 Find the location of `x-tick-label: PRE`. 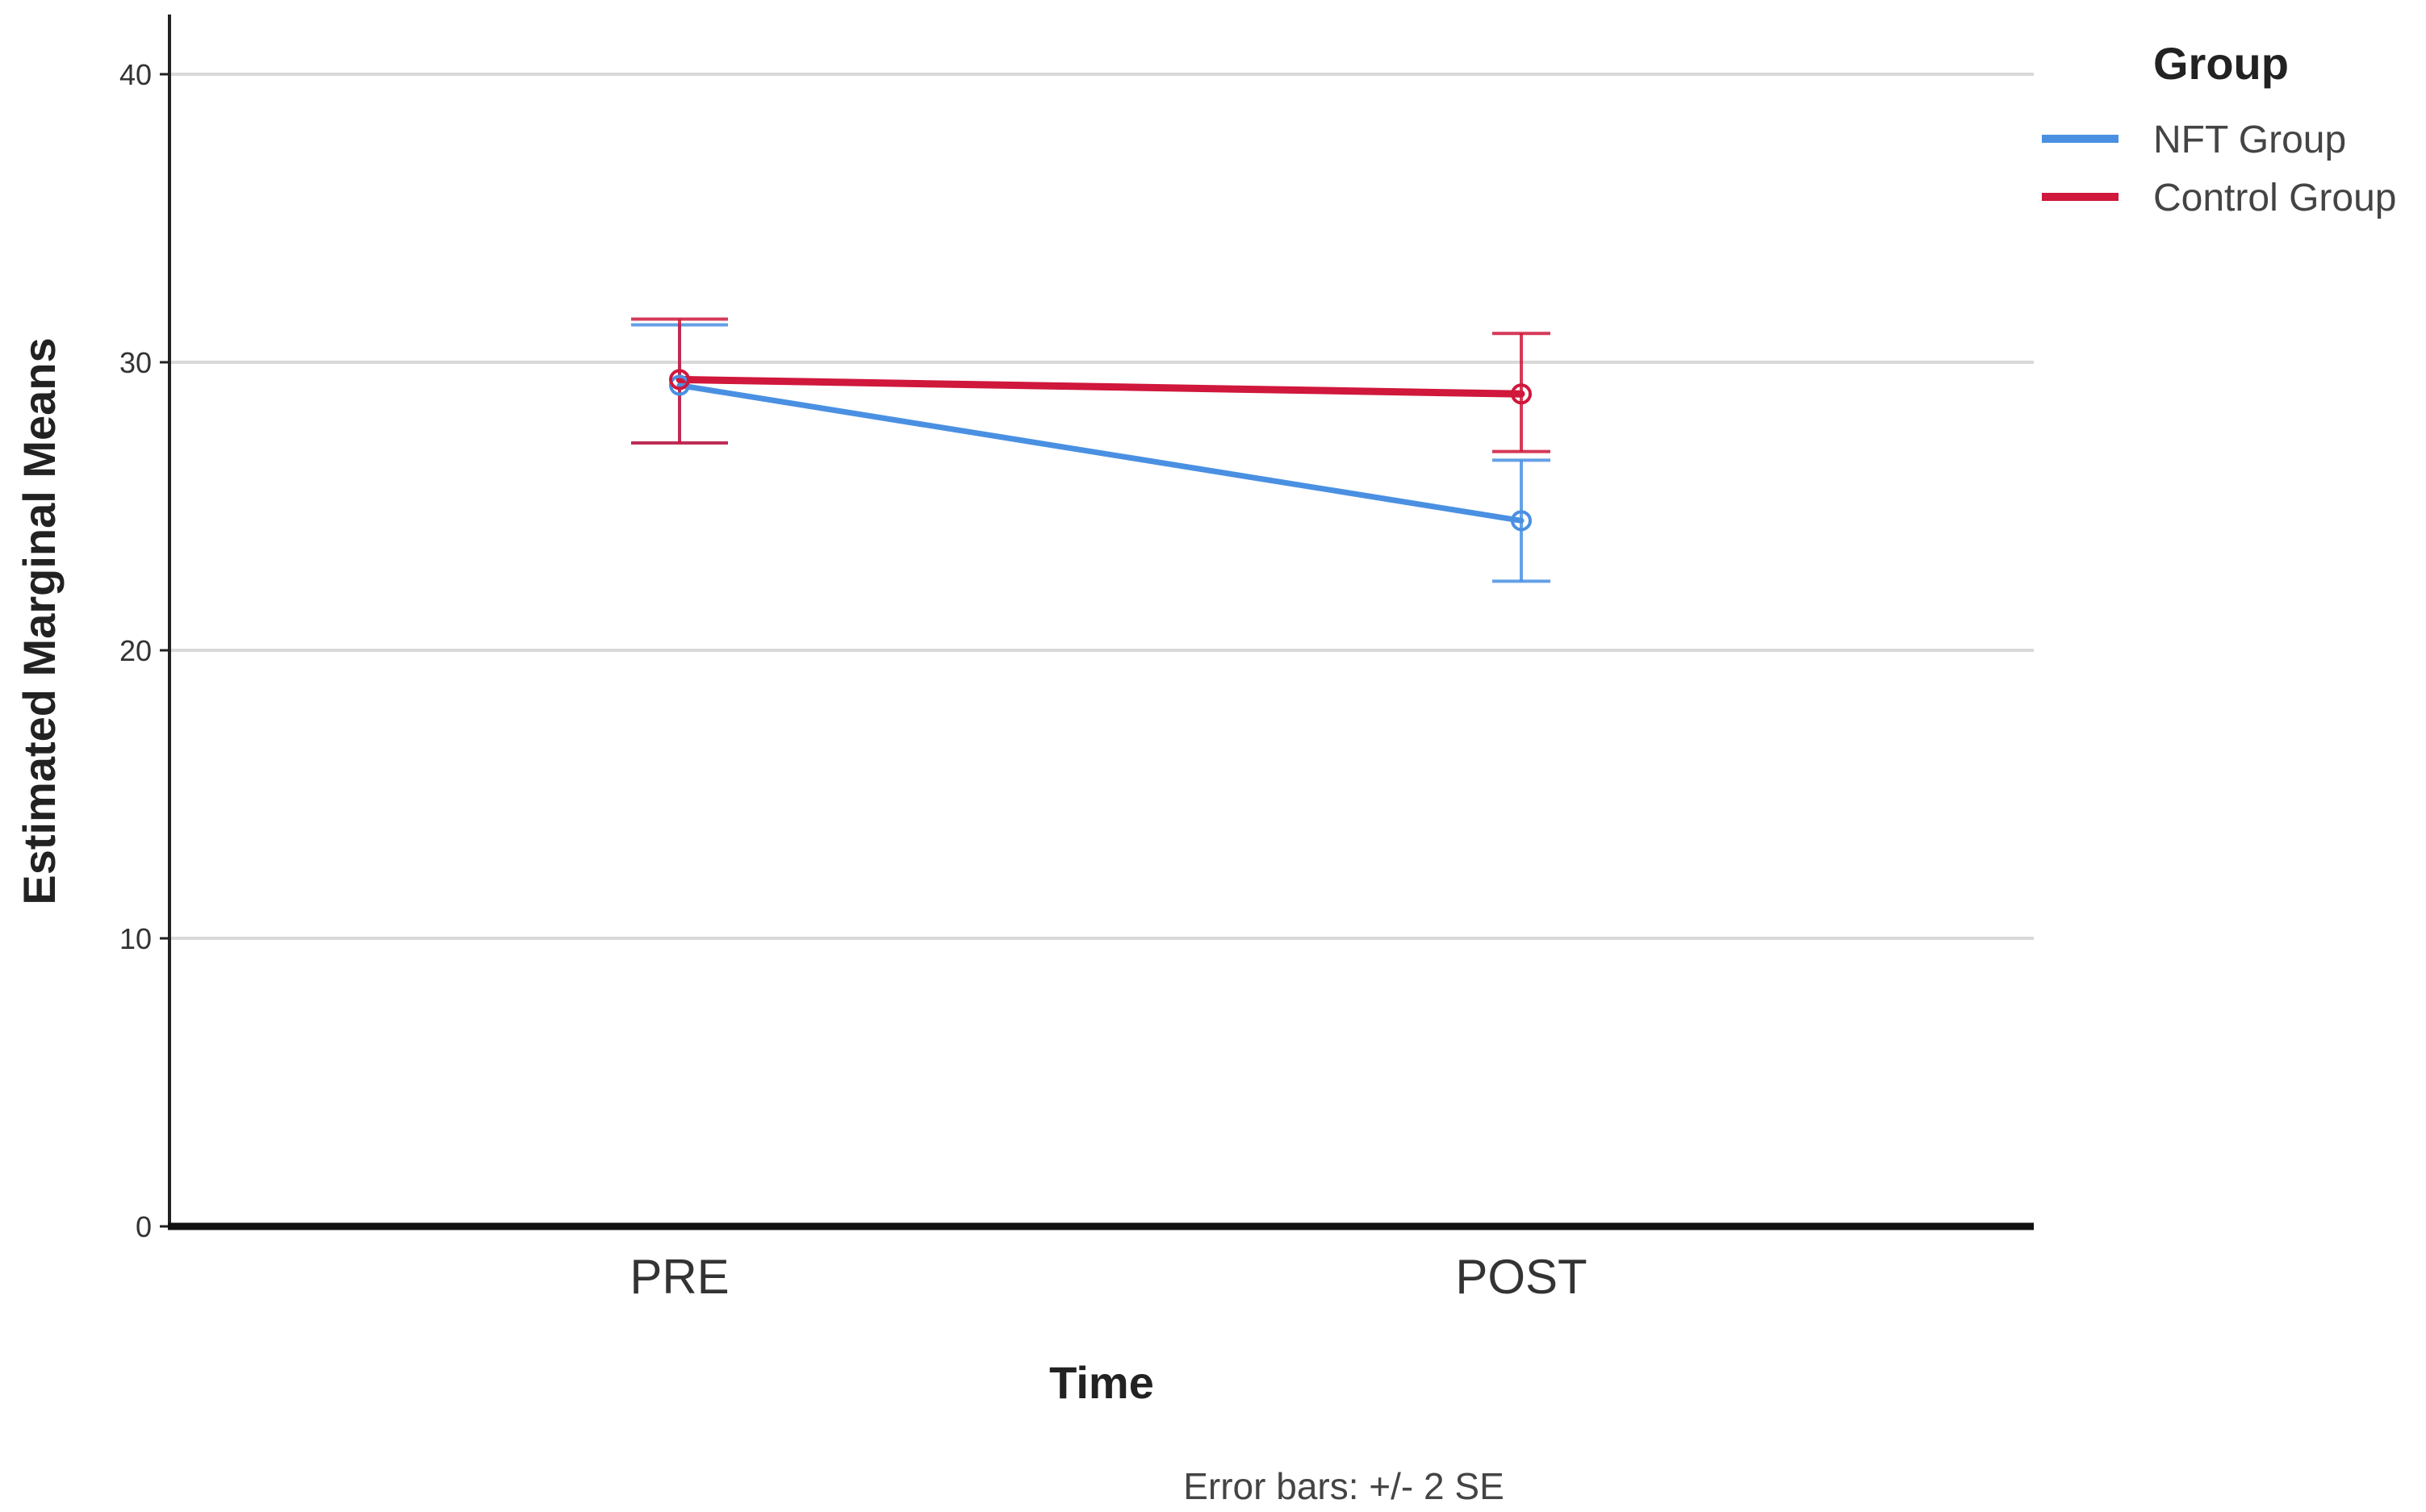

x-tick-label: PRE is located at coordinates (679, 1277).